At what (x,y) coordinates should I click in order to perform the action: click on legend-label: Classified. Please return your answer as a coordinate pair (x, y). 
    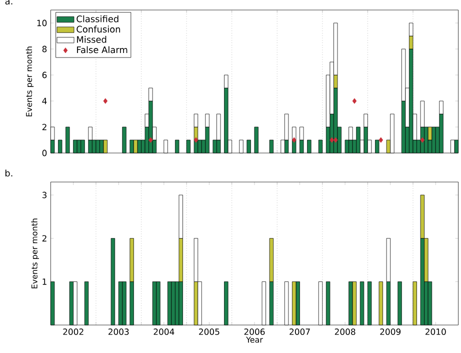
    Looking at the image, I should click on (97, 18).